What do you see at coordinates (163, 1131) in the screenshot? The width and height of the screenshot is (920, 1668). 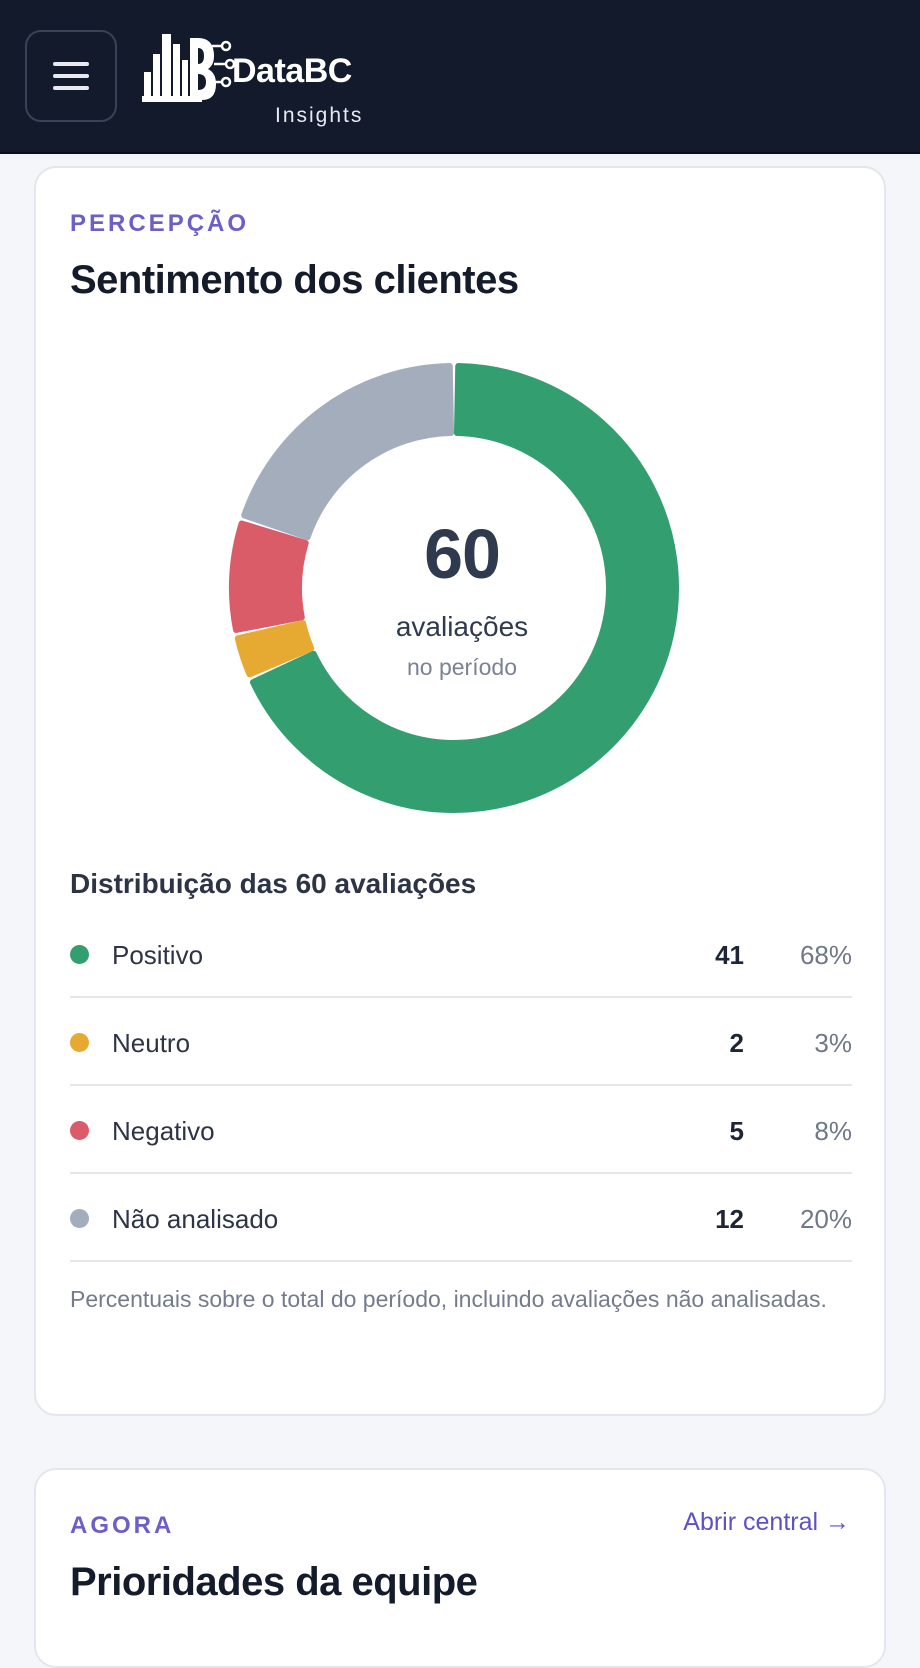 I see `row-label: Negativo` at bounding box center [163, 1131].